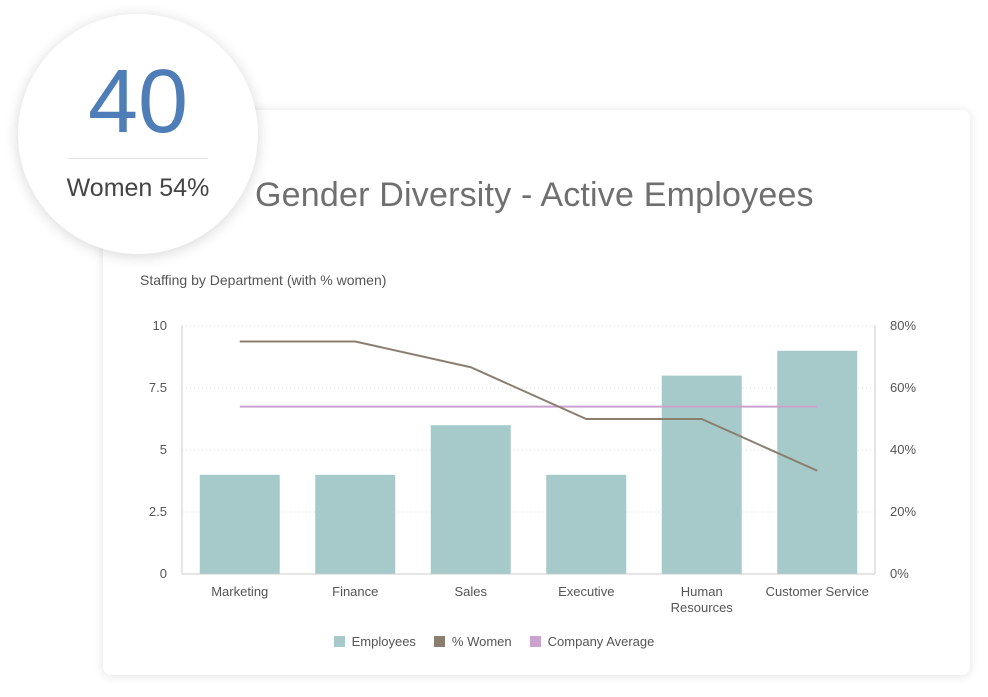  Describe the element at coordinates (383, 641) in the screenshot. I see `legend-label: Employees` at that location.